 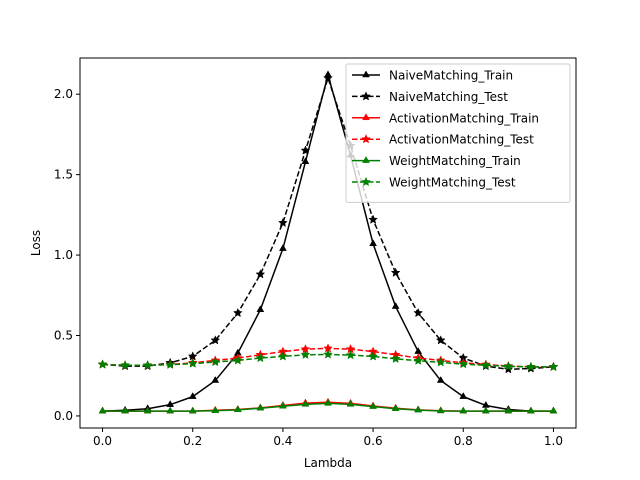 I want to click on legend-label: NaiveMatching_Test, so click(x=448, y=97).